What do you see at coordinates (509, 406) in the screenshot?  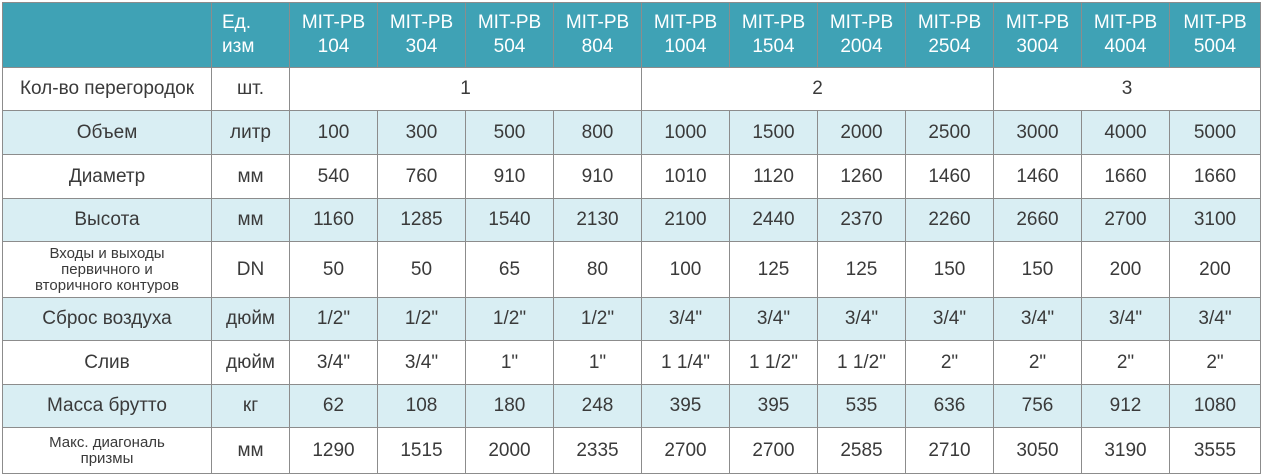 I see `table-cell: 180` at bounding box center [509, 406].